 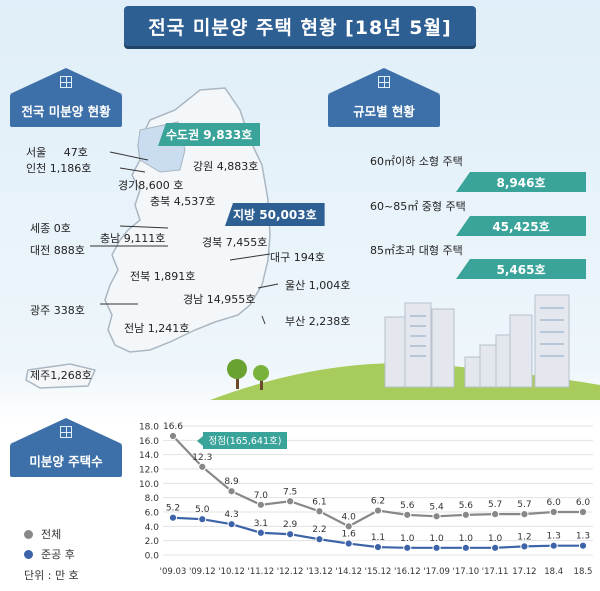 What do you see at coordinates (42, 534) in the screenshot?
I see `legend-total: 전체` at bounding box center [42, 534].